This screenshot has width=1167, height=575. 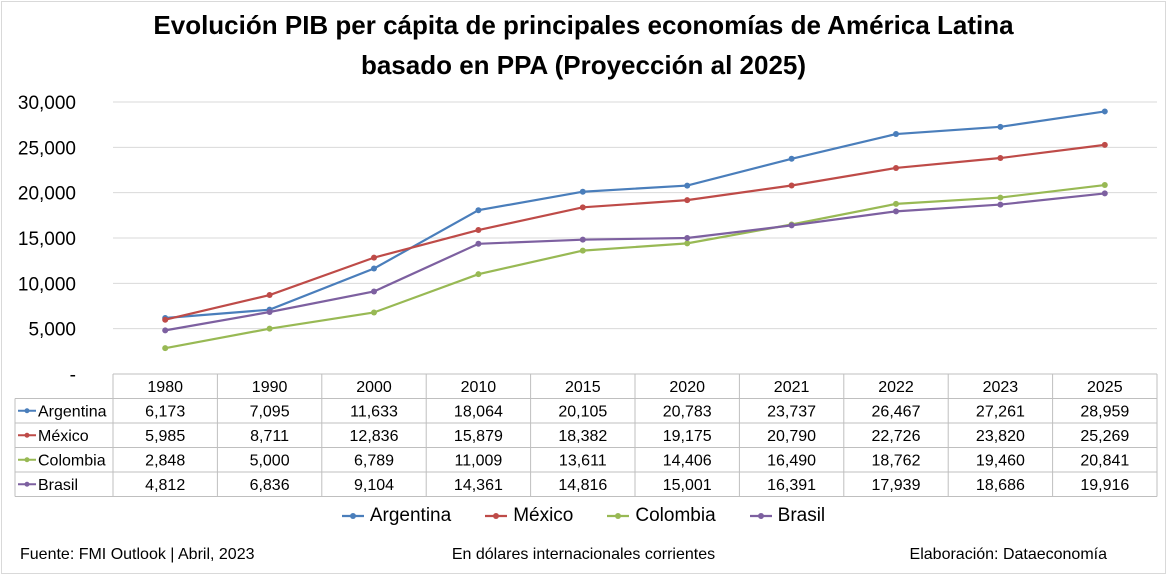 What do you see at coordinates (47, 194) in the screenshot?
I see `y-tick-label: 20,000` at bounding box center [47, 194].